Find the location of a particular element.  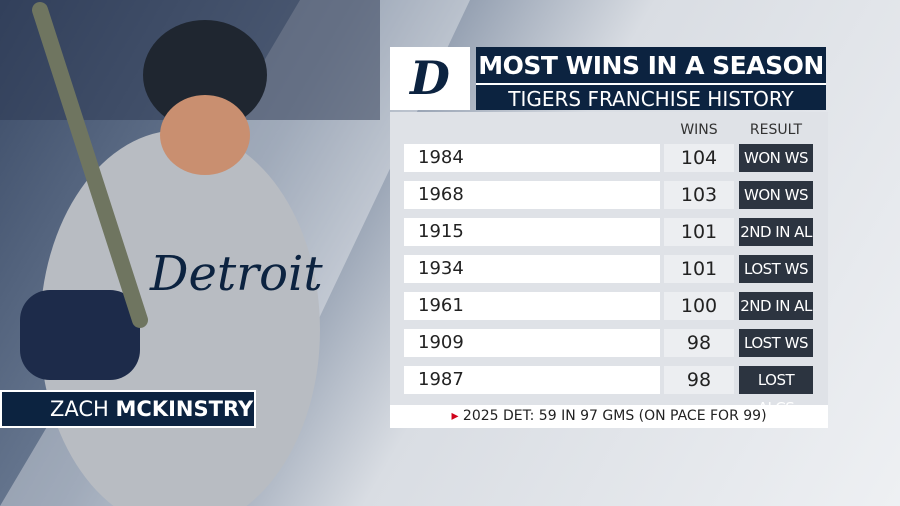

team-logo: D is located at coordinates (430, 78).